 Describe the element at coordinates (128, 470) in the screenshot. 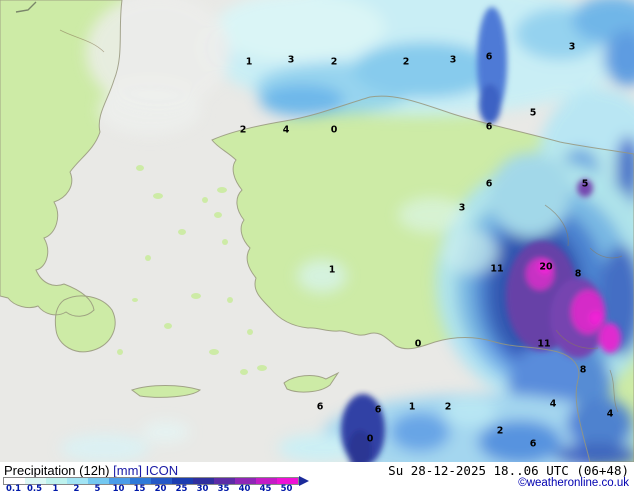

I see `map-unit: [mm]` at that location.